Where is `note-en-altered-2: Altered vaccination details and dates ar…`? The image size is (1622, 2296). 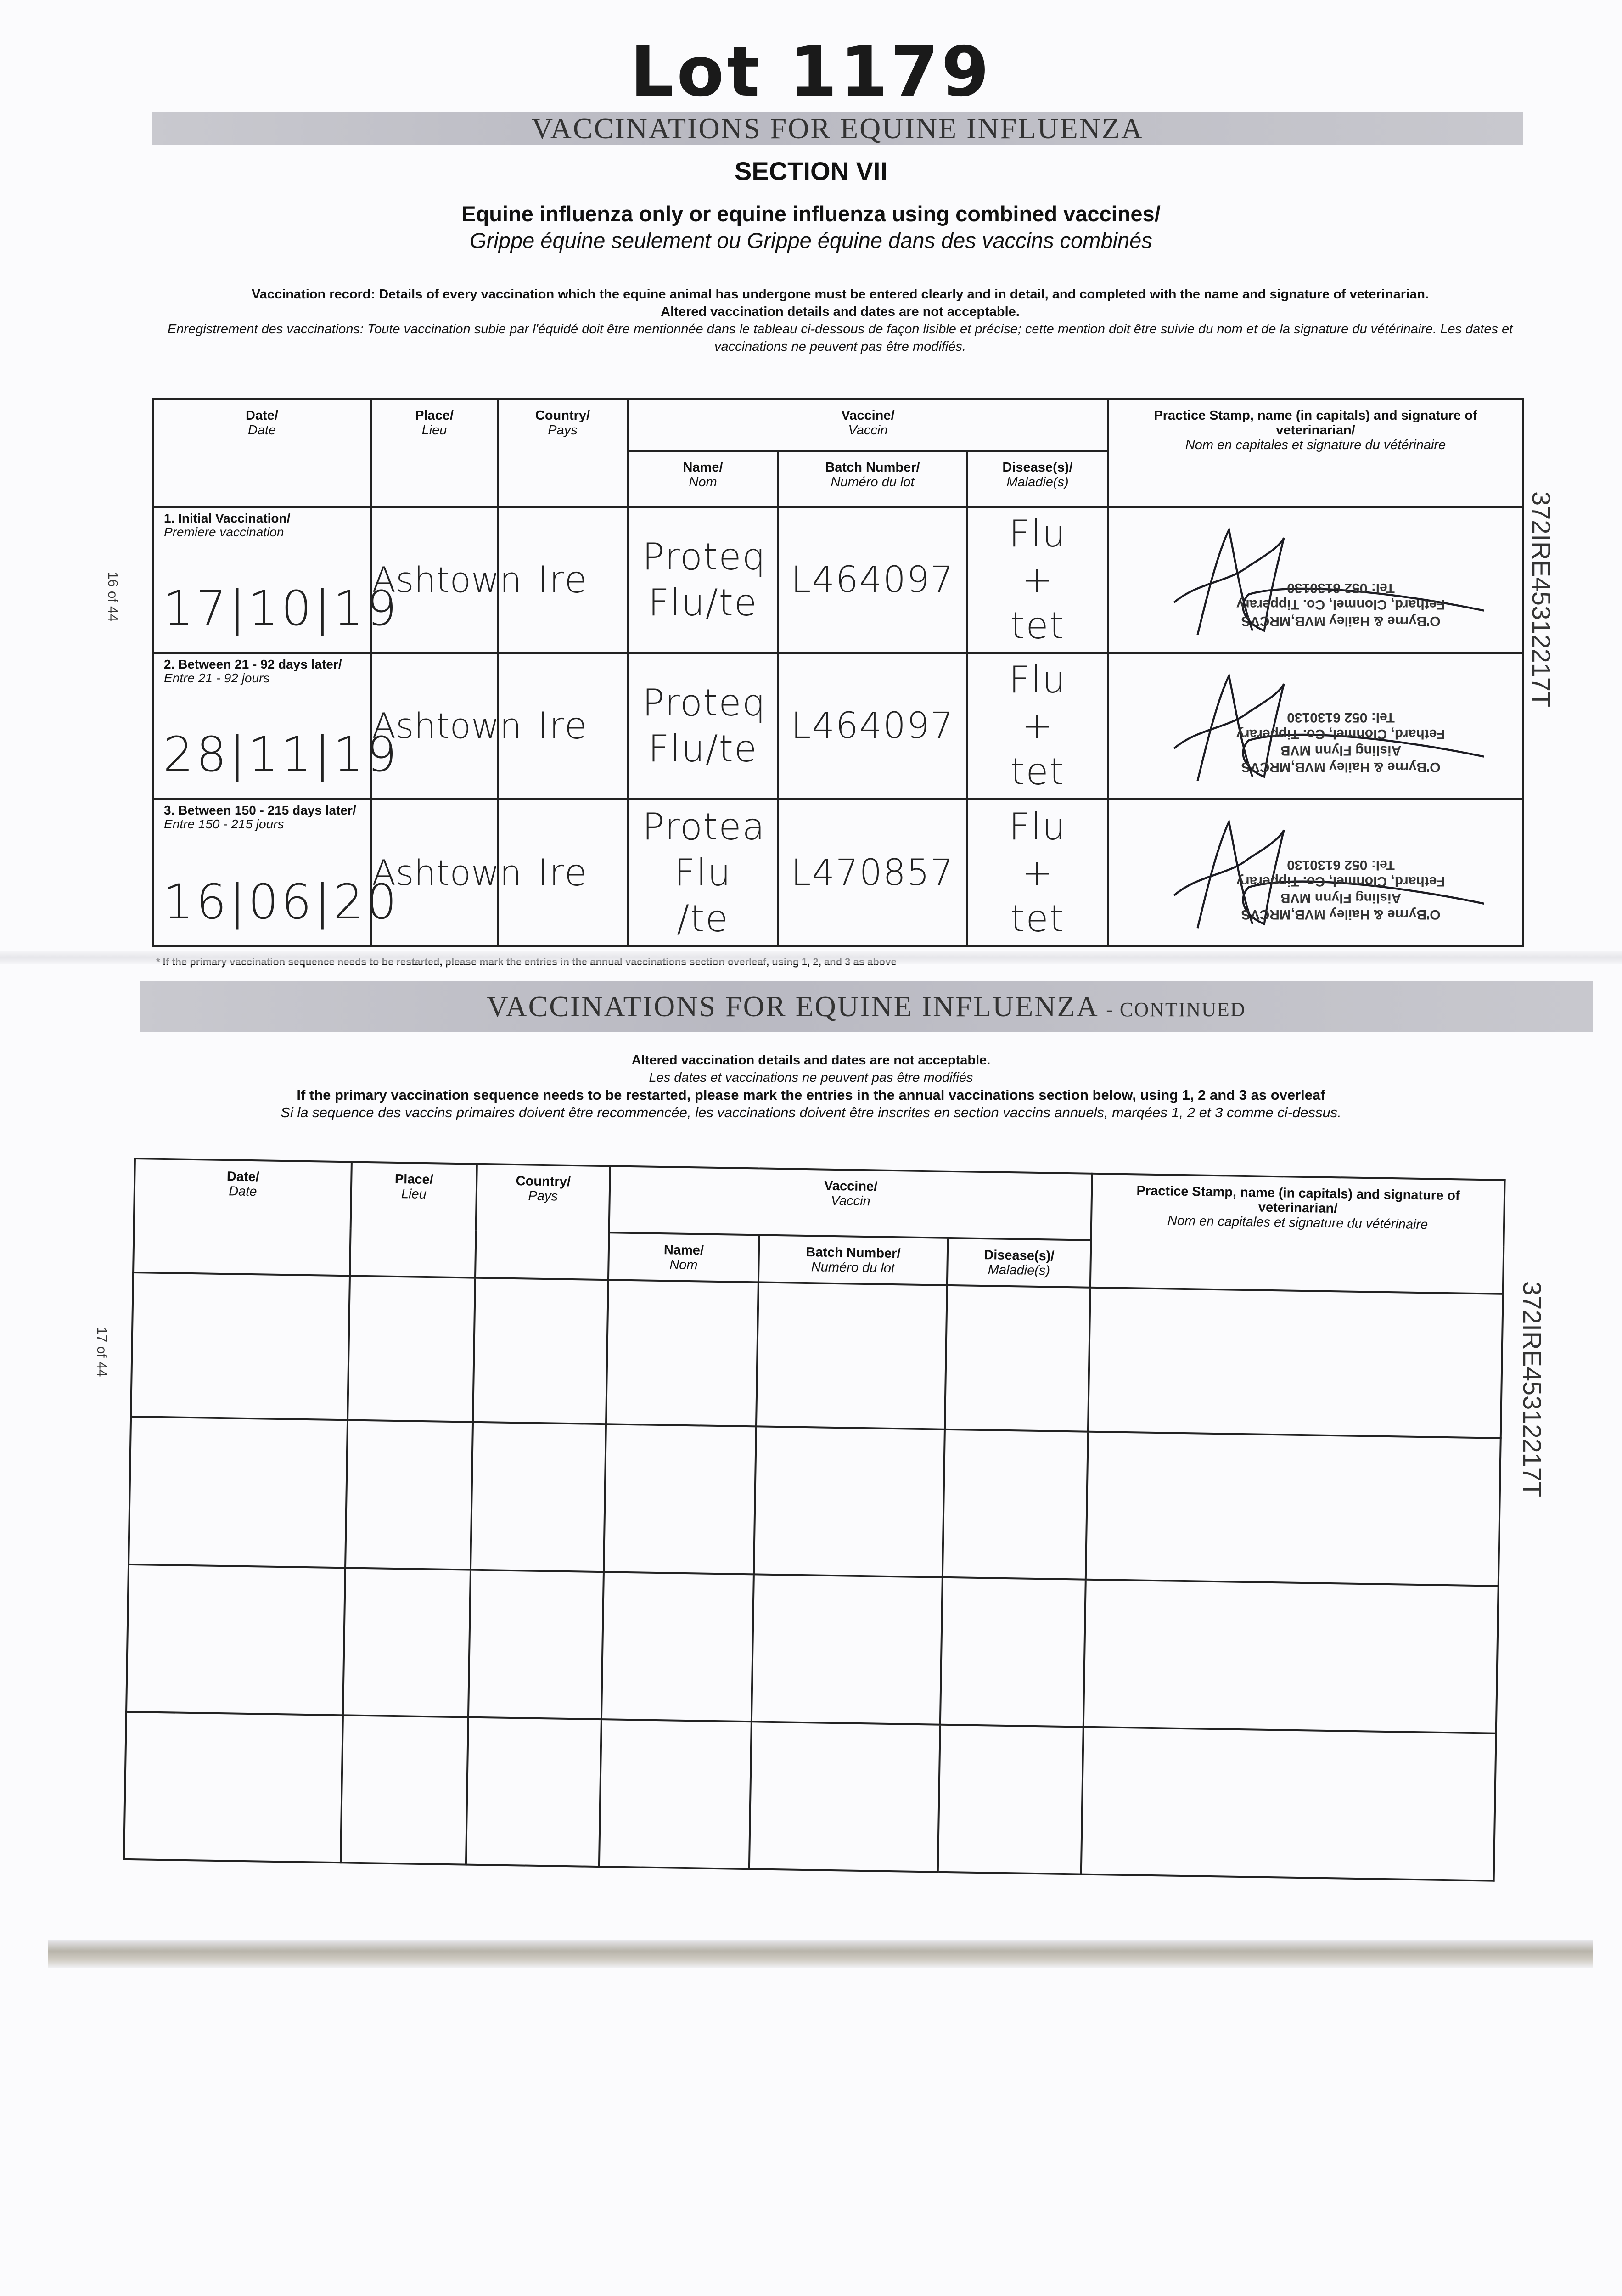
note-en-altered-2: Altered vaccination details and dates ar… is located at coordinates (811, 1060).